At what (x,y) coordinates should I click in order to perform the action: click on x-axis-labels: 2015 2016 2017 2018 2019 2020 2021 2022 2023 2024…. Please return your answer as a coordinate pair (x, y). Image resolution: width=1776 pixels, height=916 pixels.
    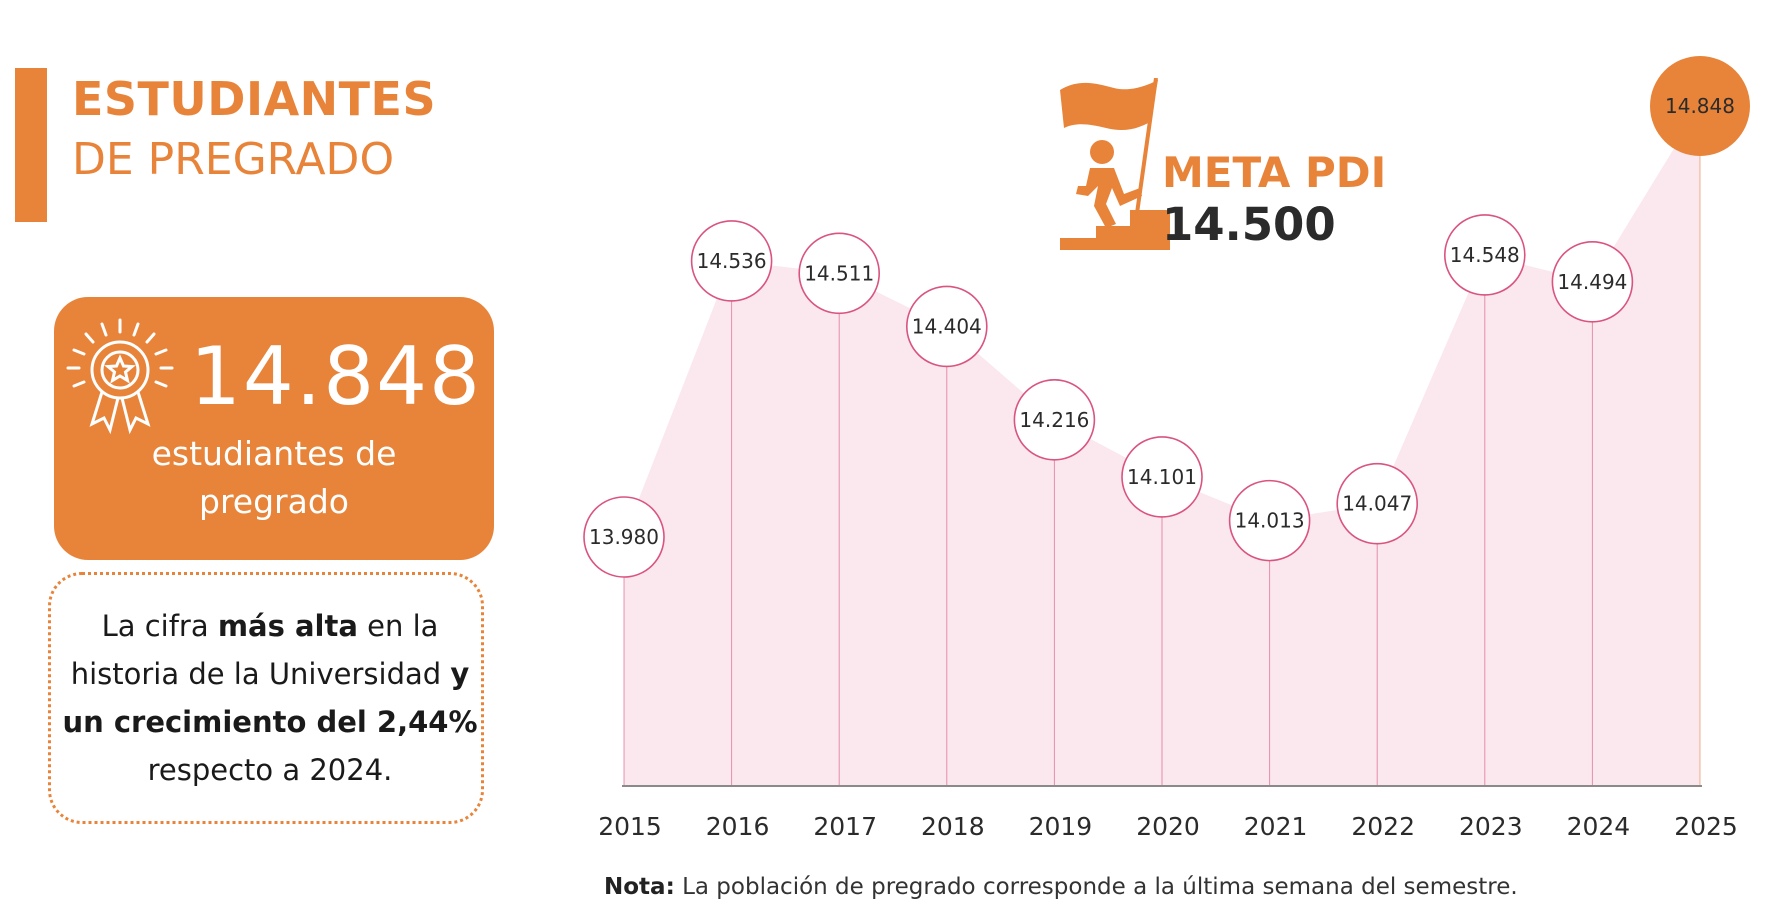
    Looking at the image, I should click on (1168, 826).